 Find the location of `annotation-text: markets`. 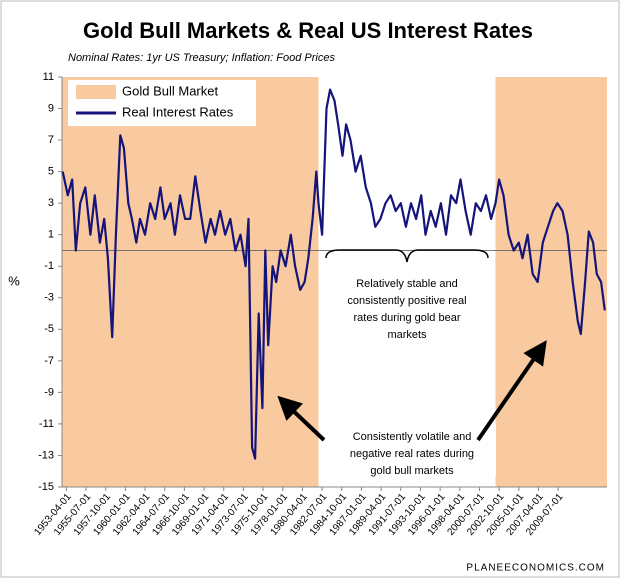

annotation-text: markets is located at coordinates (407, 335).